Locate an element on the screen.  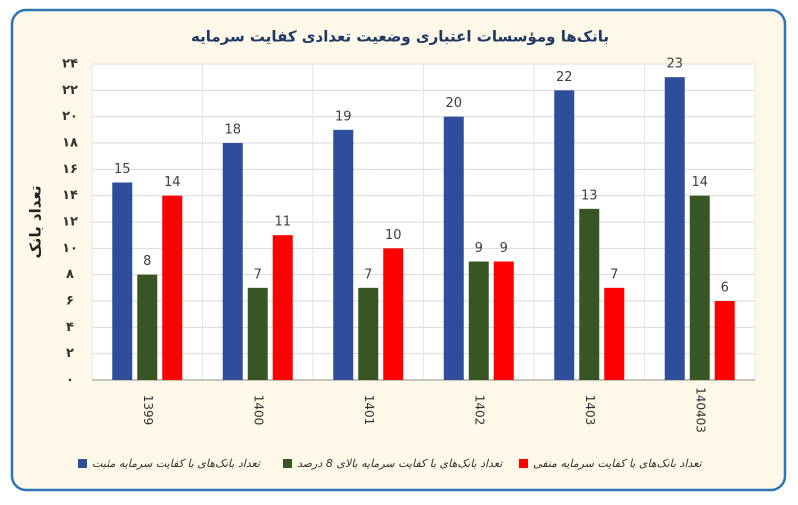
x-tick-label: 1402 is located at coordinates (479, 410).